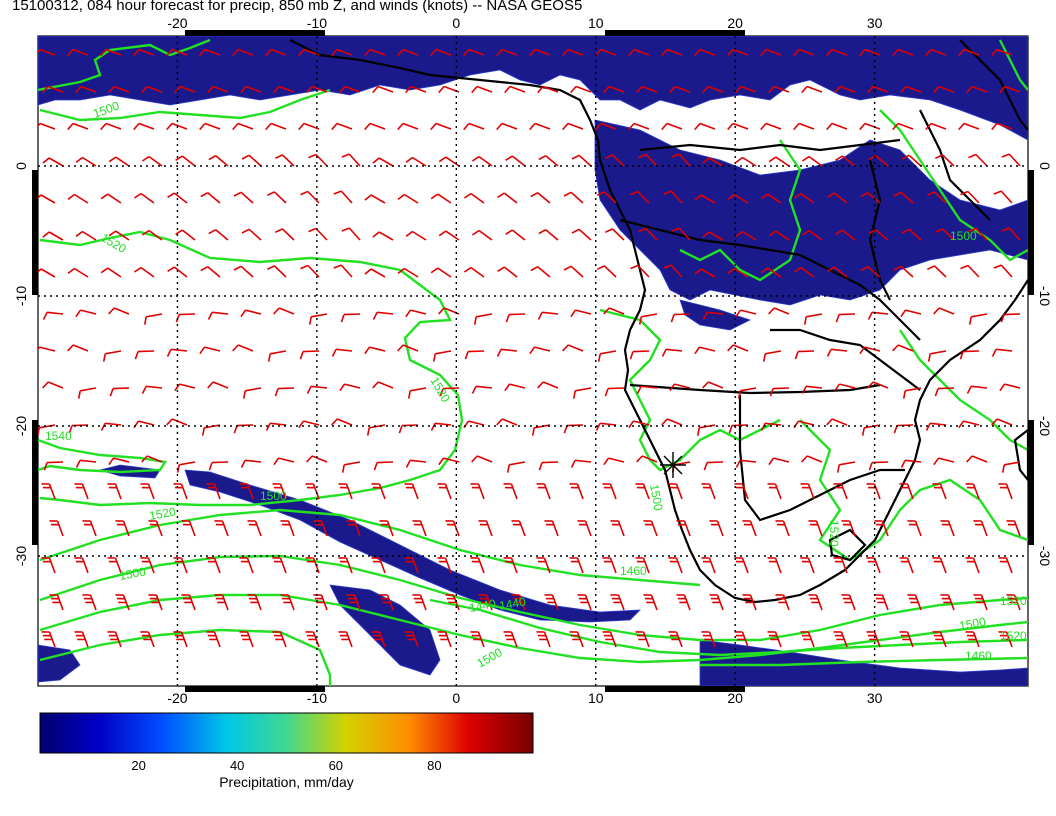 The image size is (1056, 816). Describe the element at coordinates (132, 573) in the screenshot. I see `contour-label: 1500` at that location.